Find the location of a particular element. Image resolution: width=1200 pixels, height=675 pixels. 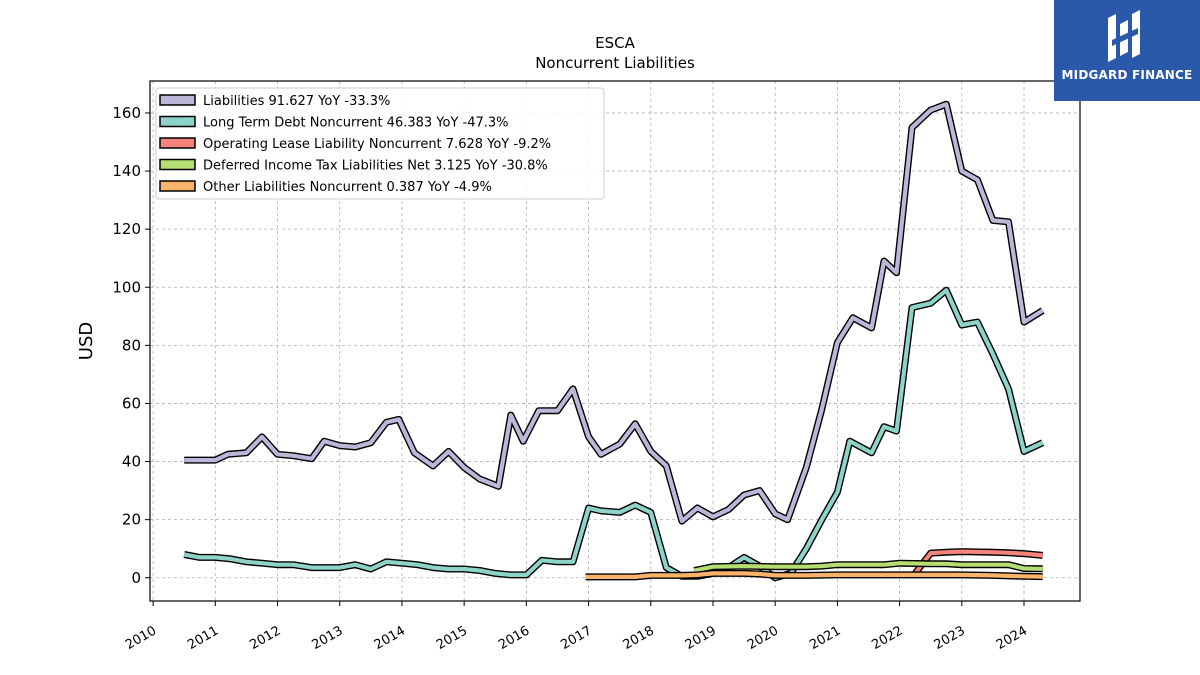

x-tick-label: 2024 is located at coordinates (1012, 638).